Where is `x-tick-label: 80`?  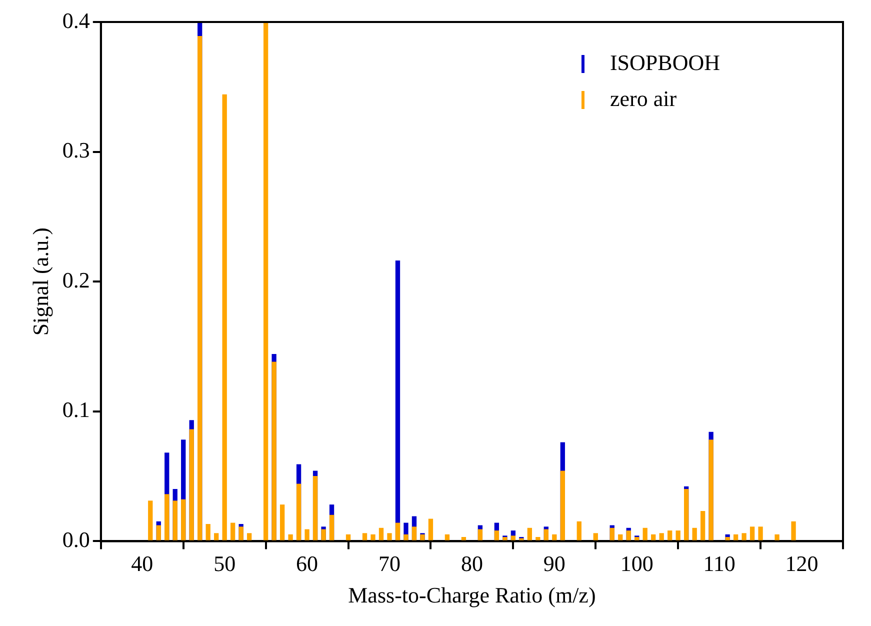 x-tick-label: 80 is located at coordinates (471, 563).